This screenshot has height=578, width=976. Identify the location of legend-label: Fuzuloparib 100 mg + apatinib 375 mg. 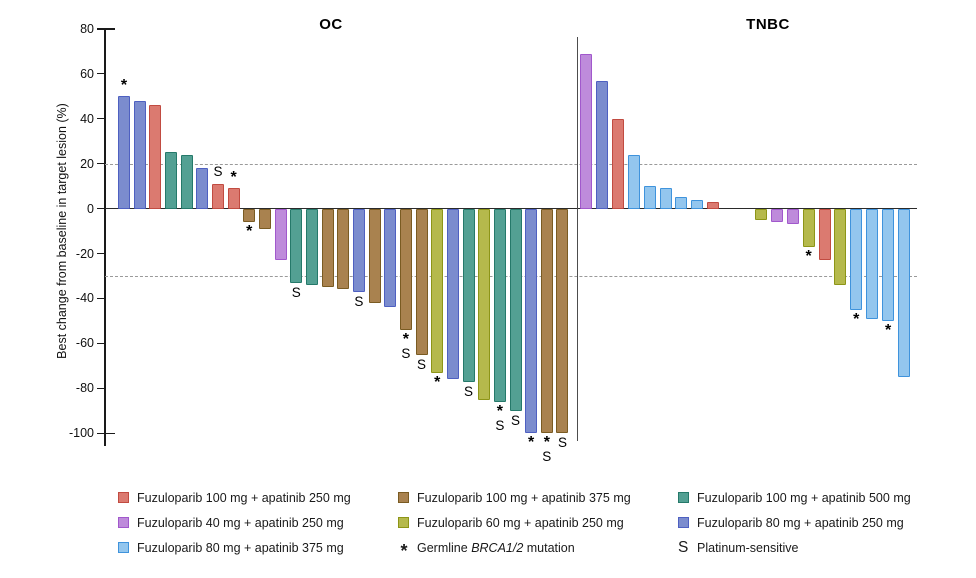
(524, 497).